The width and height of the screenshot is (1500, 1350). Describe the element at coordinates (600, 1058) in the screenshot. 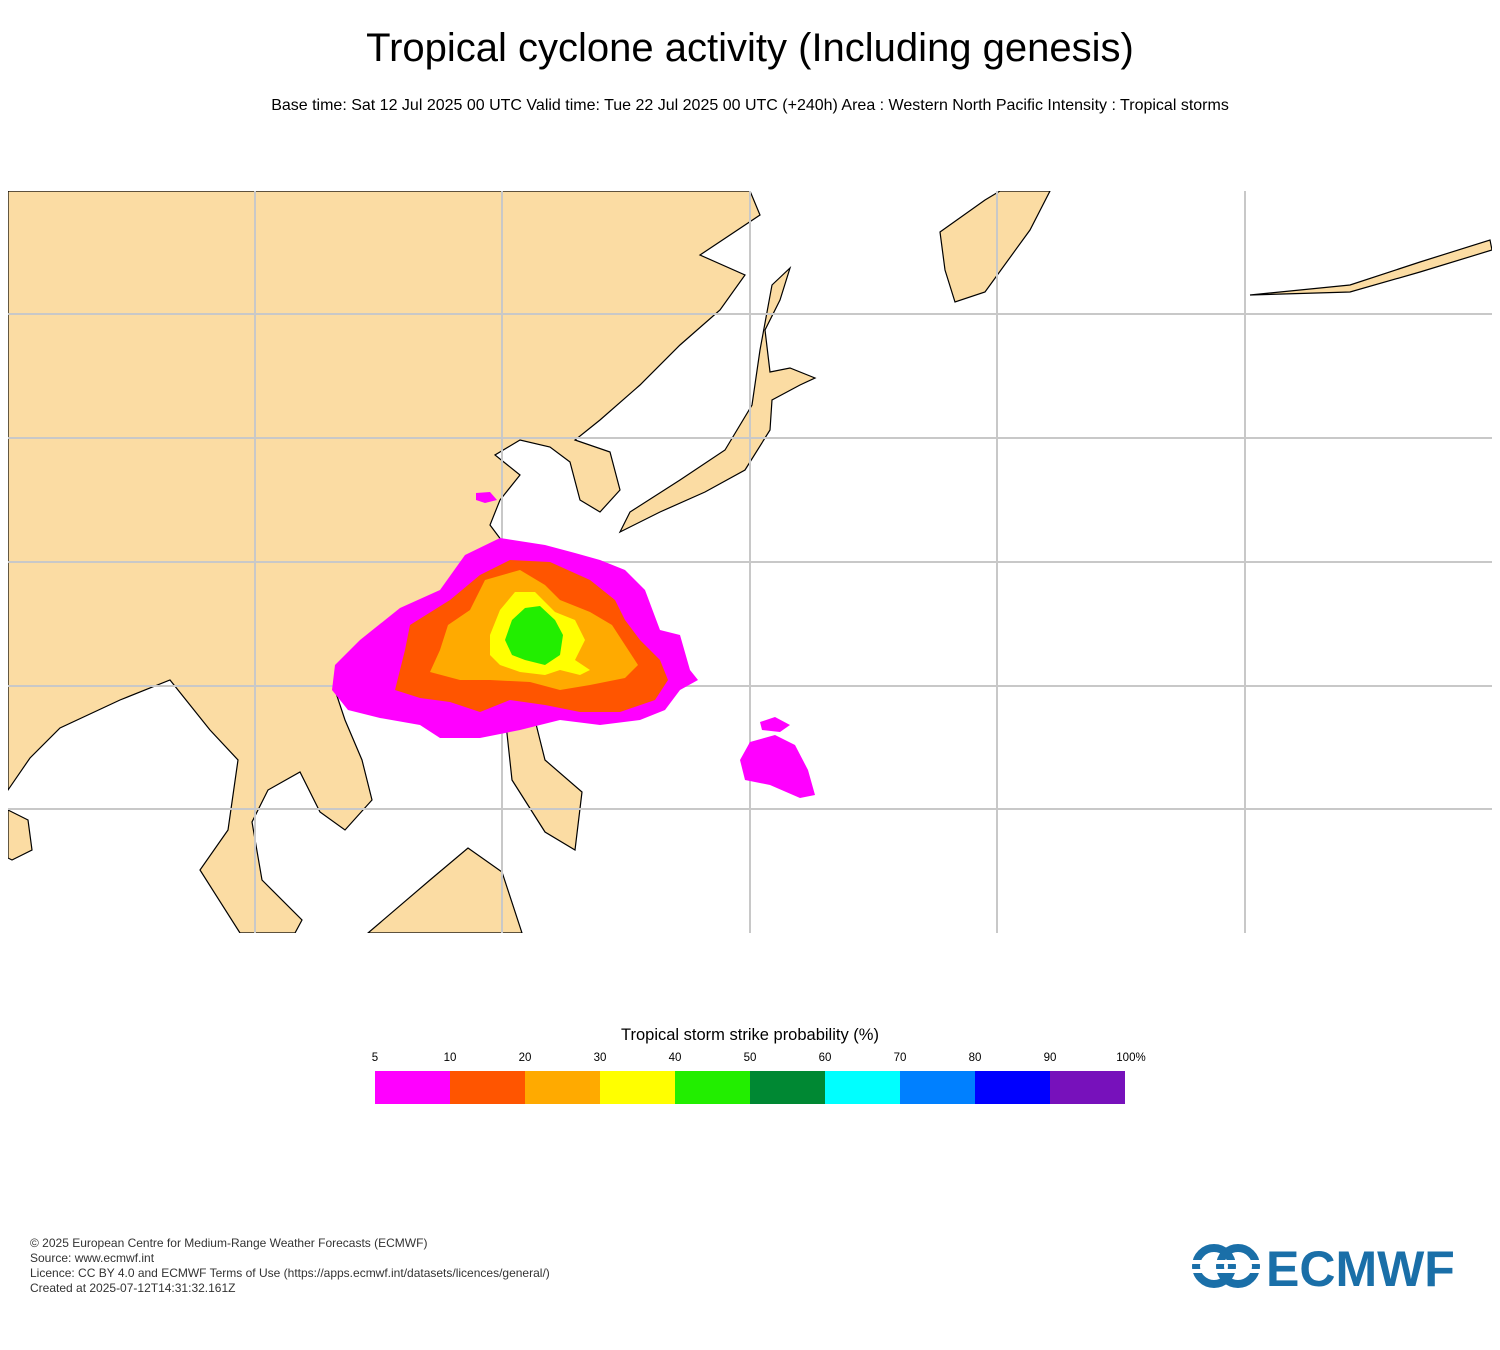

I see `legend-tick: 30` at that location.